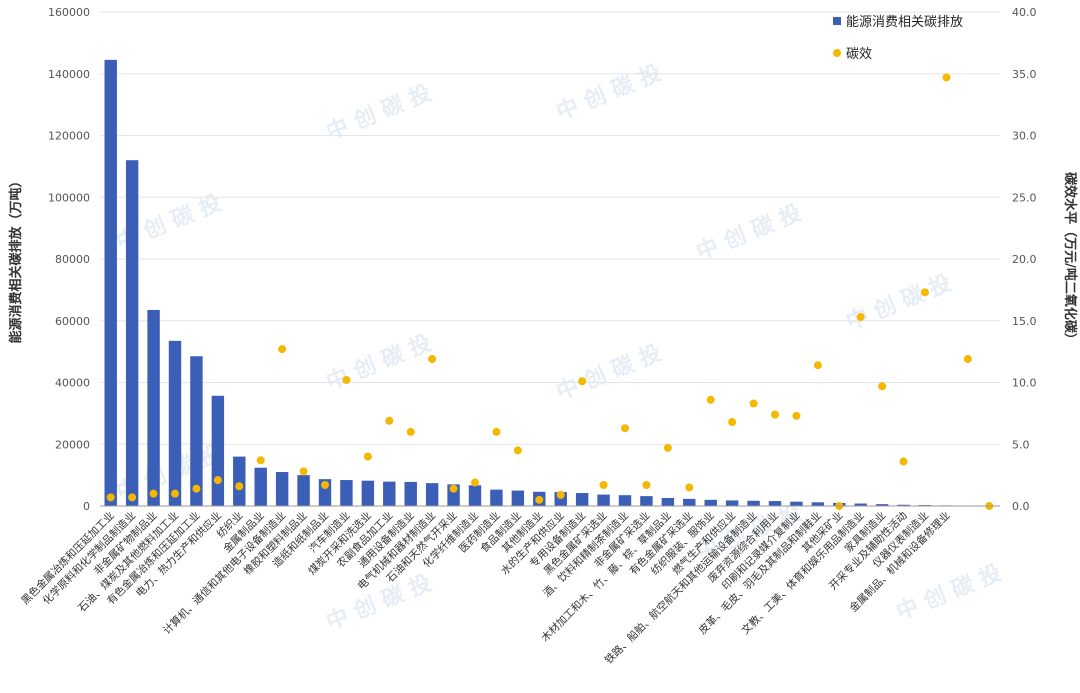 The width and height of the screenshot is (1080, 693). I want to click on y2-tick-label: 35.0, so click(1024, 74).